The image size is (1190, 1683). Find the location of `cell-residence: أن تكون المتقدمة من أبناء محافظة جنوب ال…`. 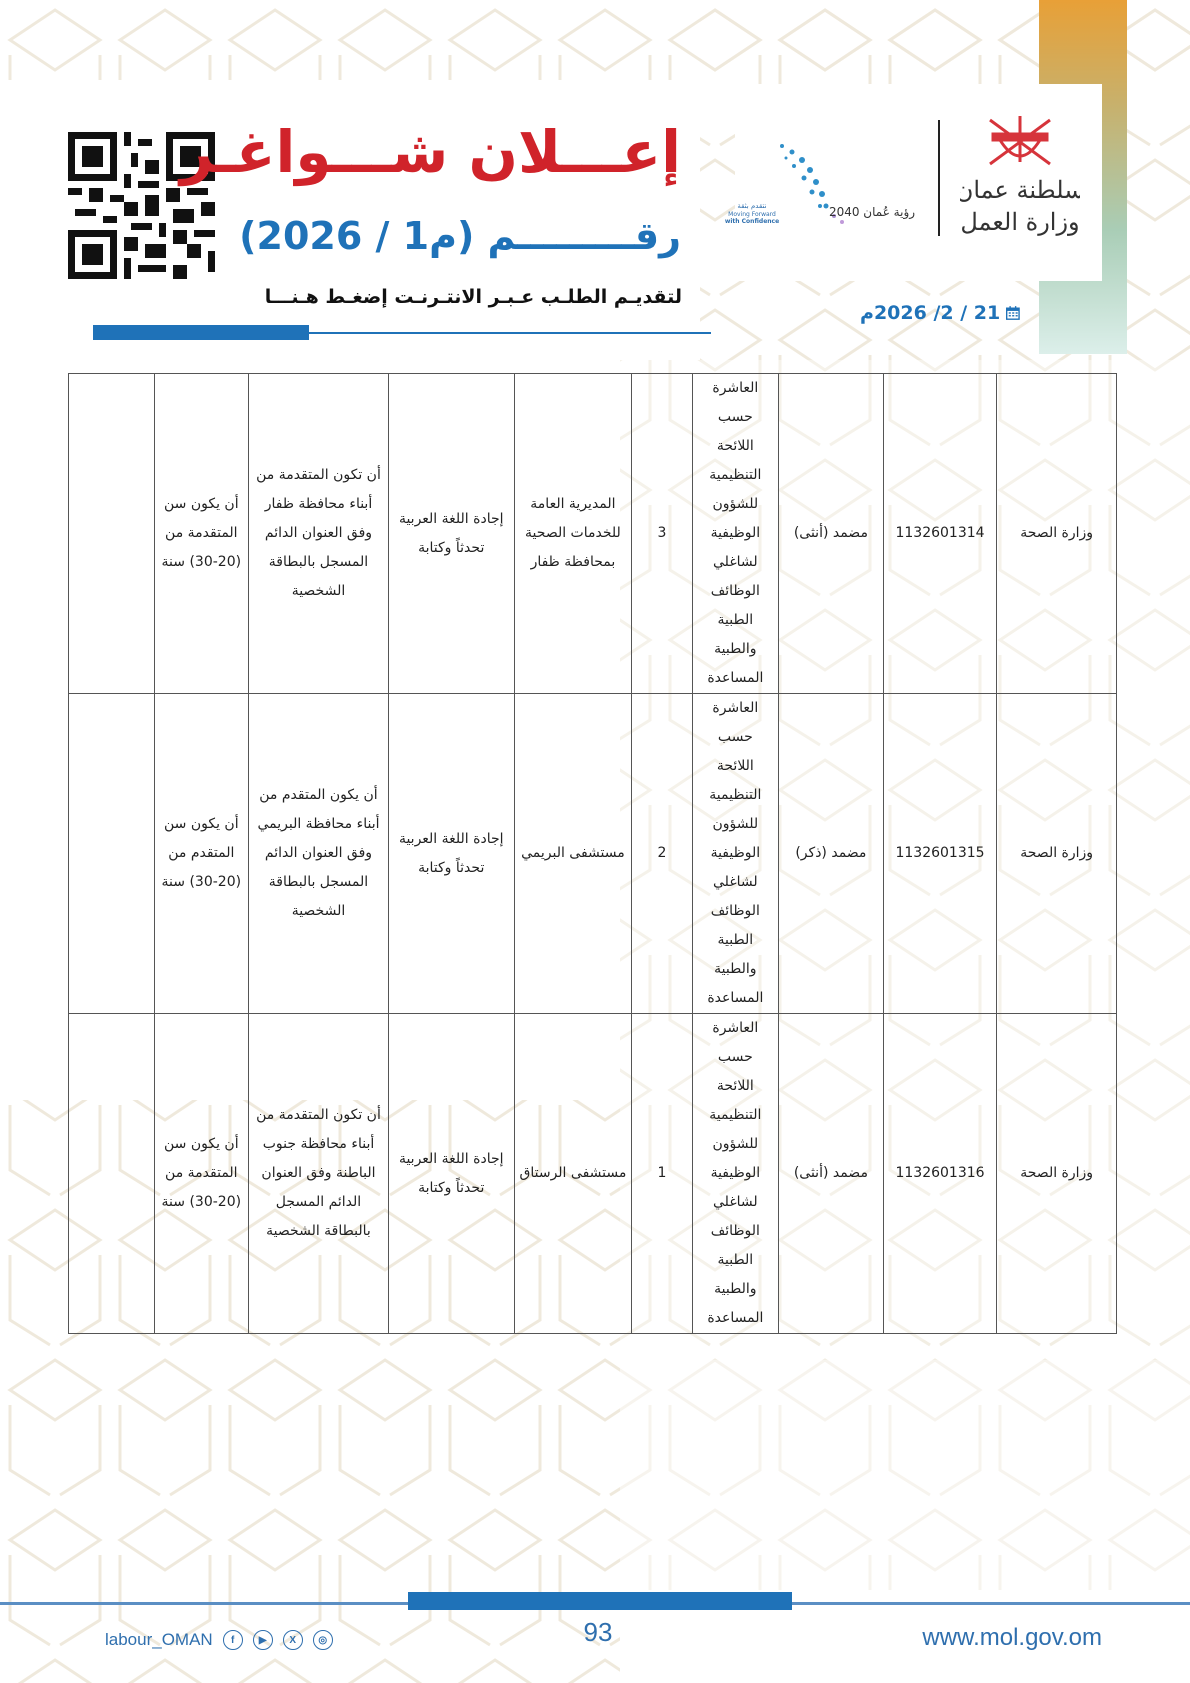

cell-residence: أن تكون المتقدمة من أبناء محافظة جنوب ال… is located at coordinates (318, 1173).